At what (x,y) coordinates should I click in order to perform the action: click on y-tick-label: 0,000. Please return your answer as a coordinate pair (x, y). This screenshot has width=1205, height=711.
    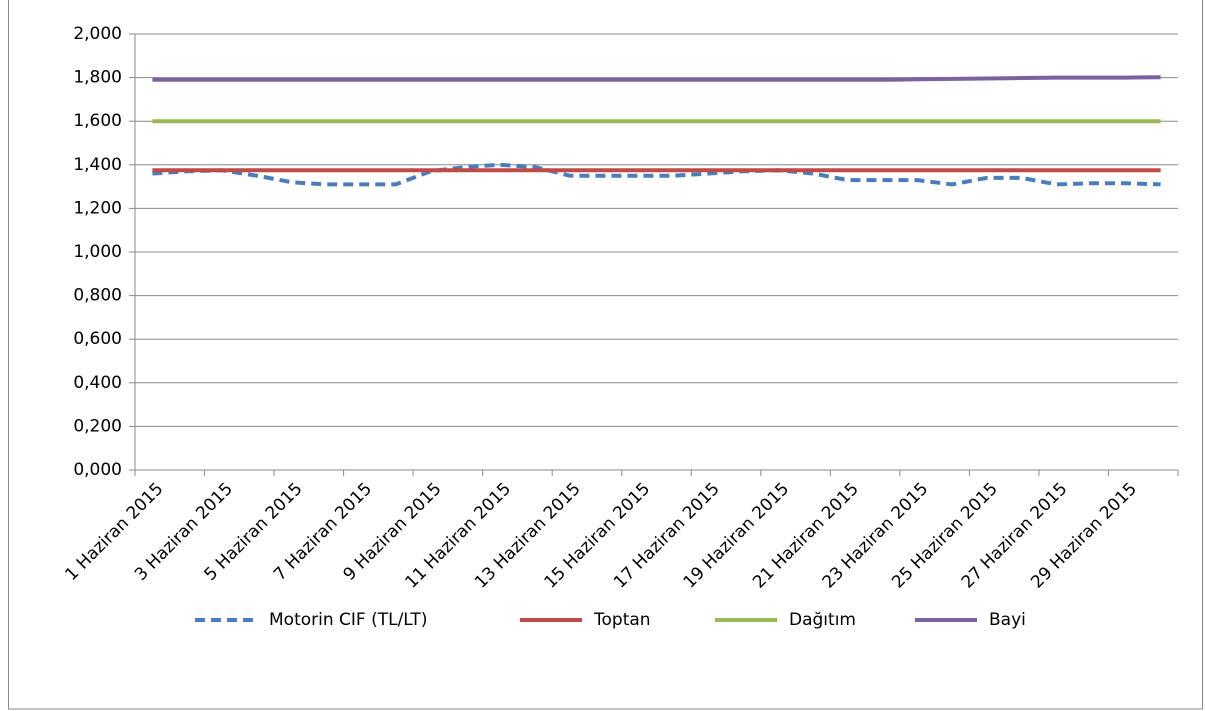
    Looking at the image, I should click on (97, 470).